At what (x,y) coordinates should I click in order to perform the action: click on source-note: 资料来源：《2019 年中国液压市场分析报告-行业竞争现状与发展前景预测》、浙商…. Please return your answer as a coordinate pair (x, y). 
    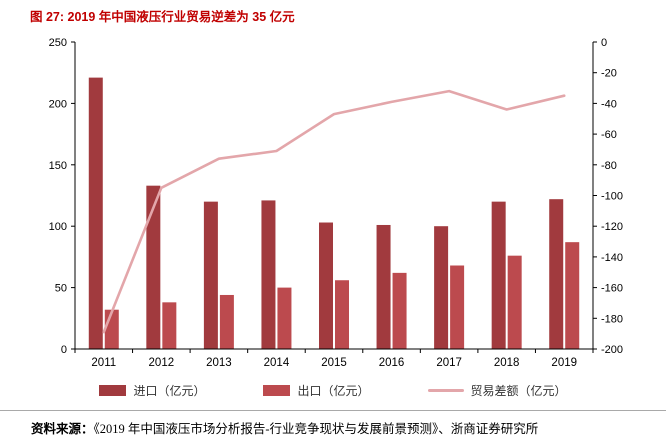
    Looking at the image, I should click on (333, 428).